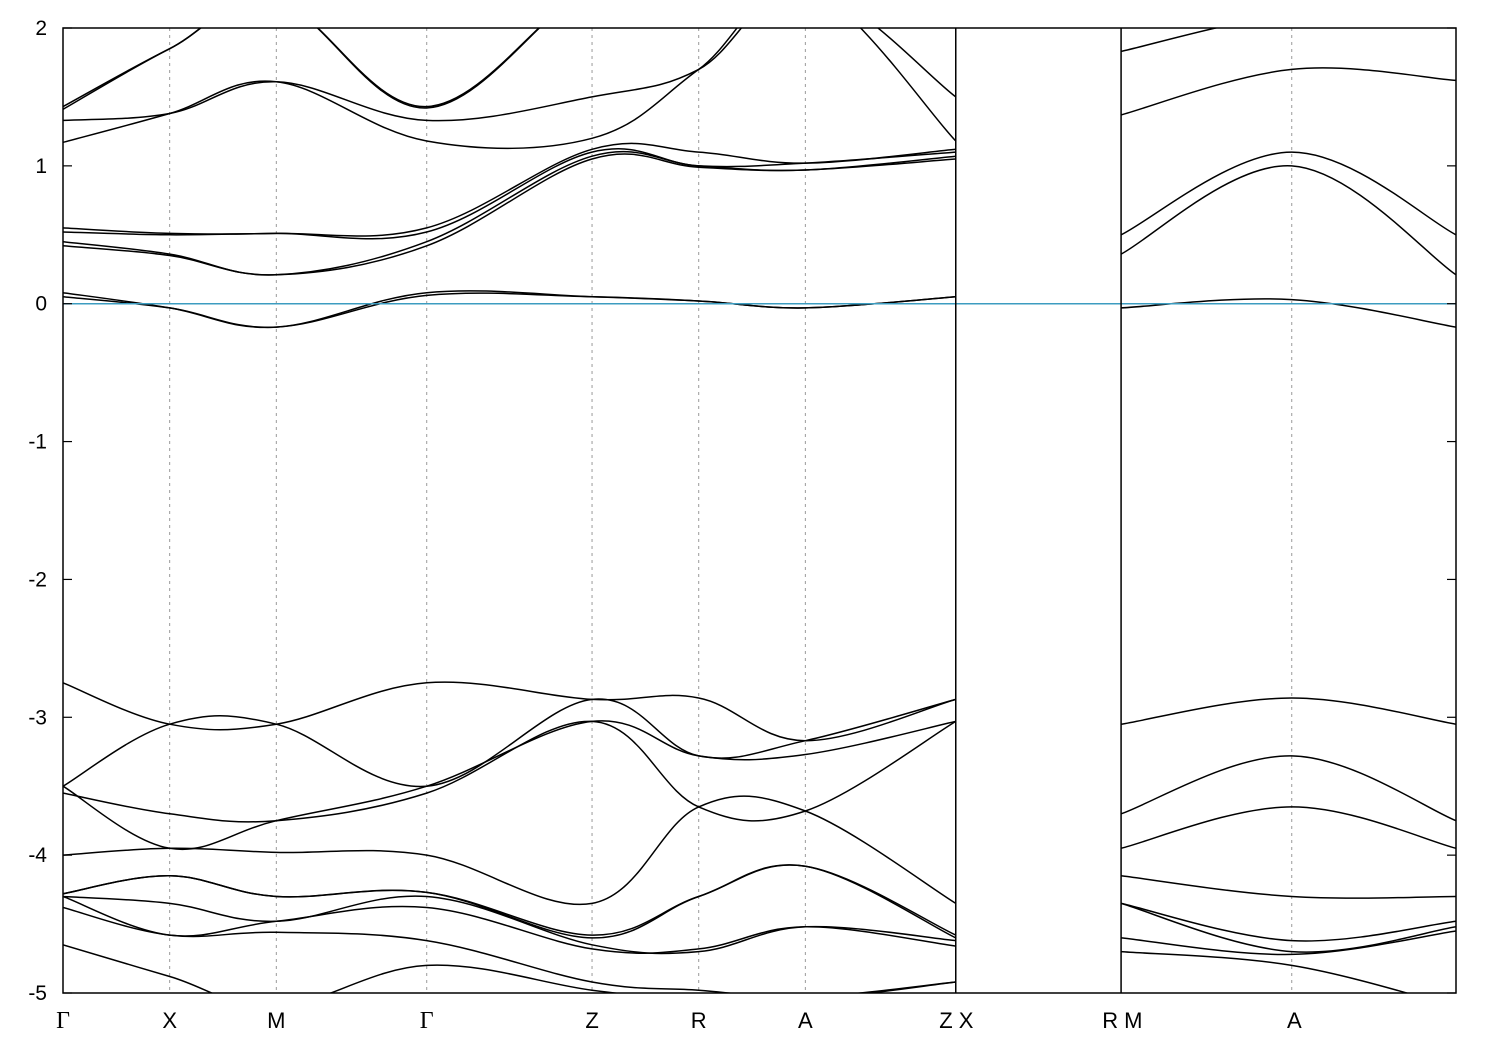  What do you see at coordinates (41, 166) in the screenshot?
I see `y-tick-label: 1` at bounding box center [41, 166].